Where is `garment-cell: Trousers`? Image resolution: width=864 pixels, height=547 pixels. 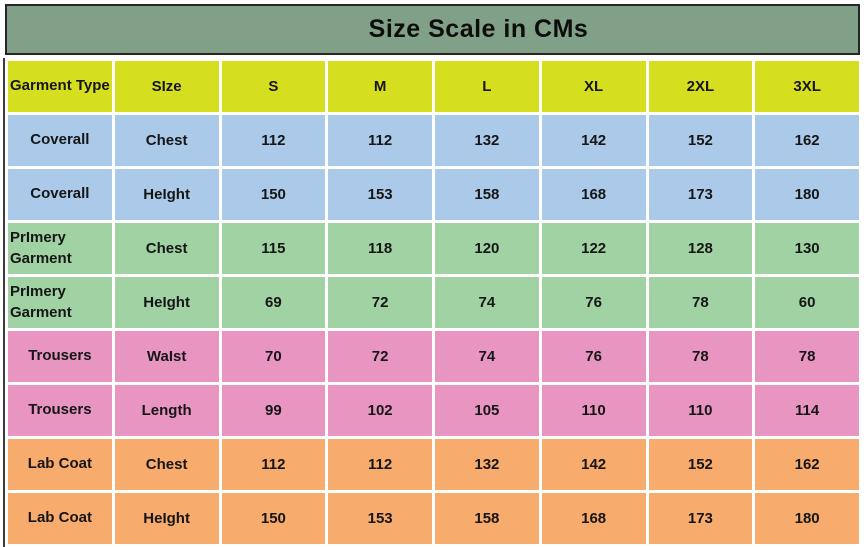
garment-cell: Trousers is located at coordinates (60, 410).